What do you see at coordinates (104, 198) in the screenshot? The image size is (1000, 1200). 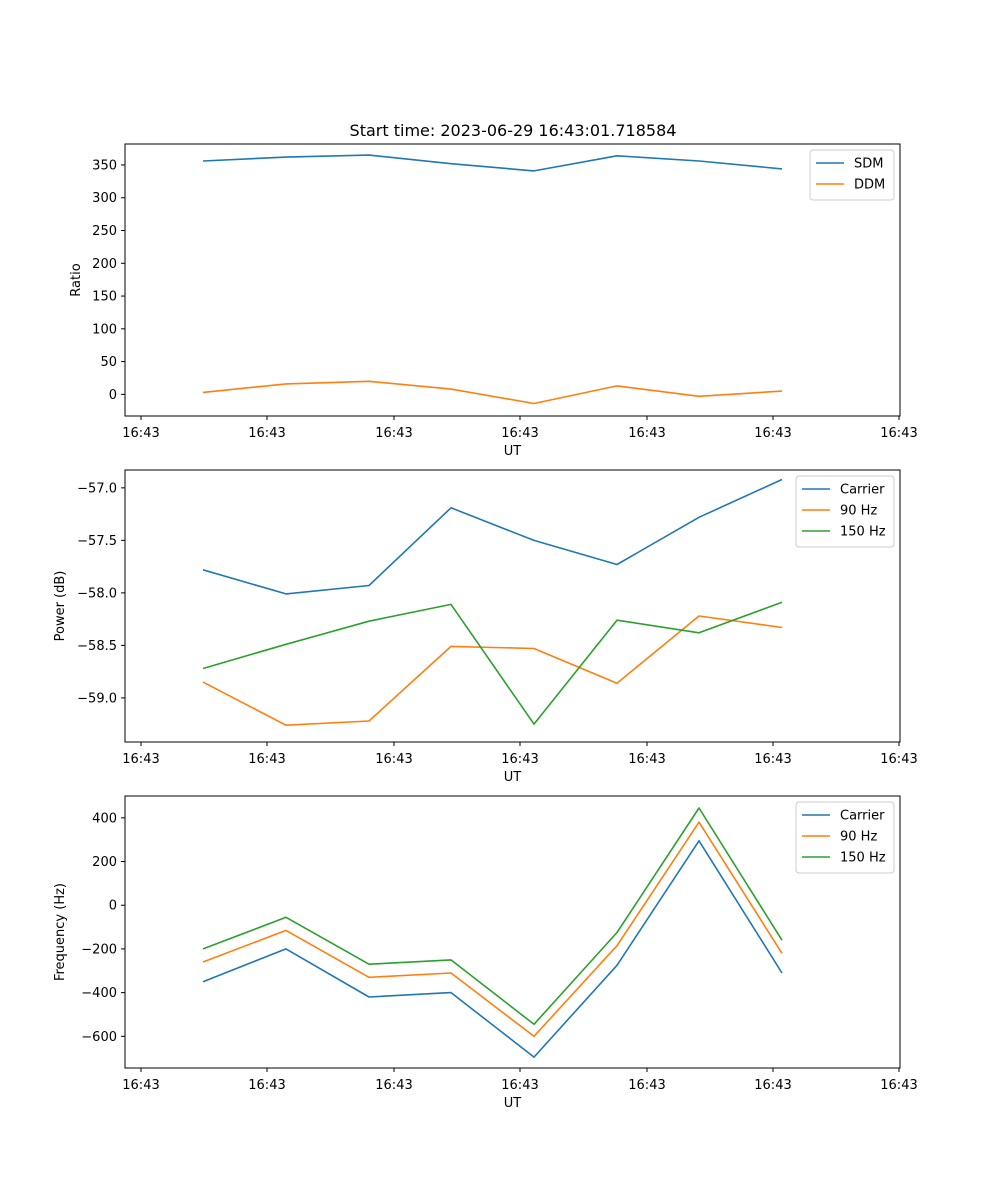 I see `y-tick-label: 300` at bounding box center [104, 198].